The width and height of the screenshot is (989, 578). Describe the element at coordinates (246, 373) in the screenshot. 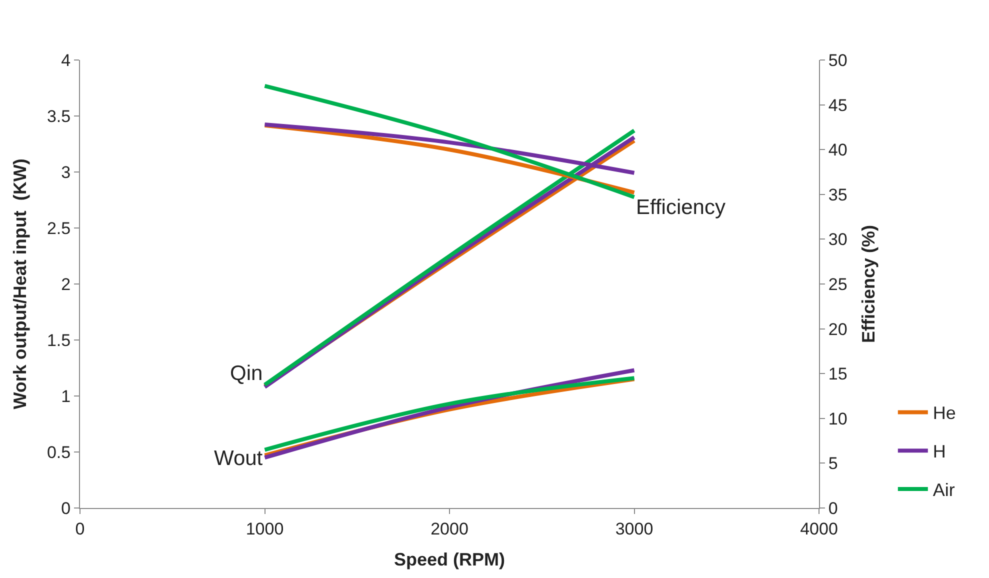

I see `annotation: Qin` at that location.